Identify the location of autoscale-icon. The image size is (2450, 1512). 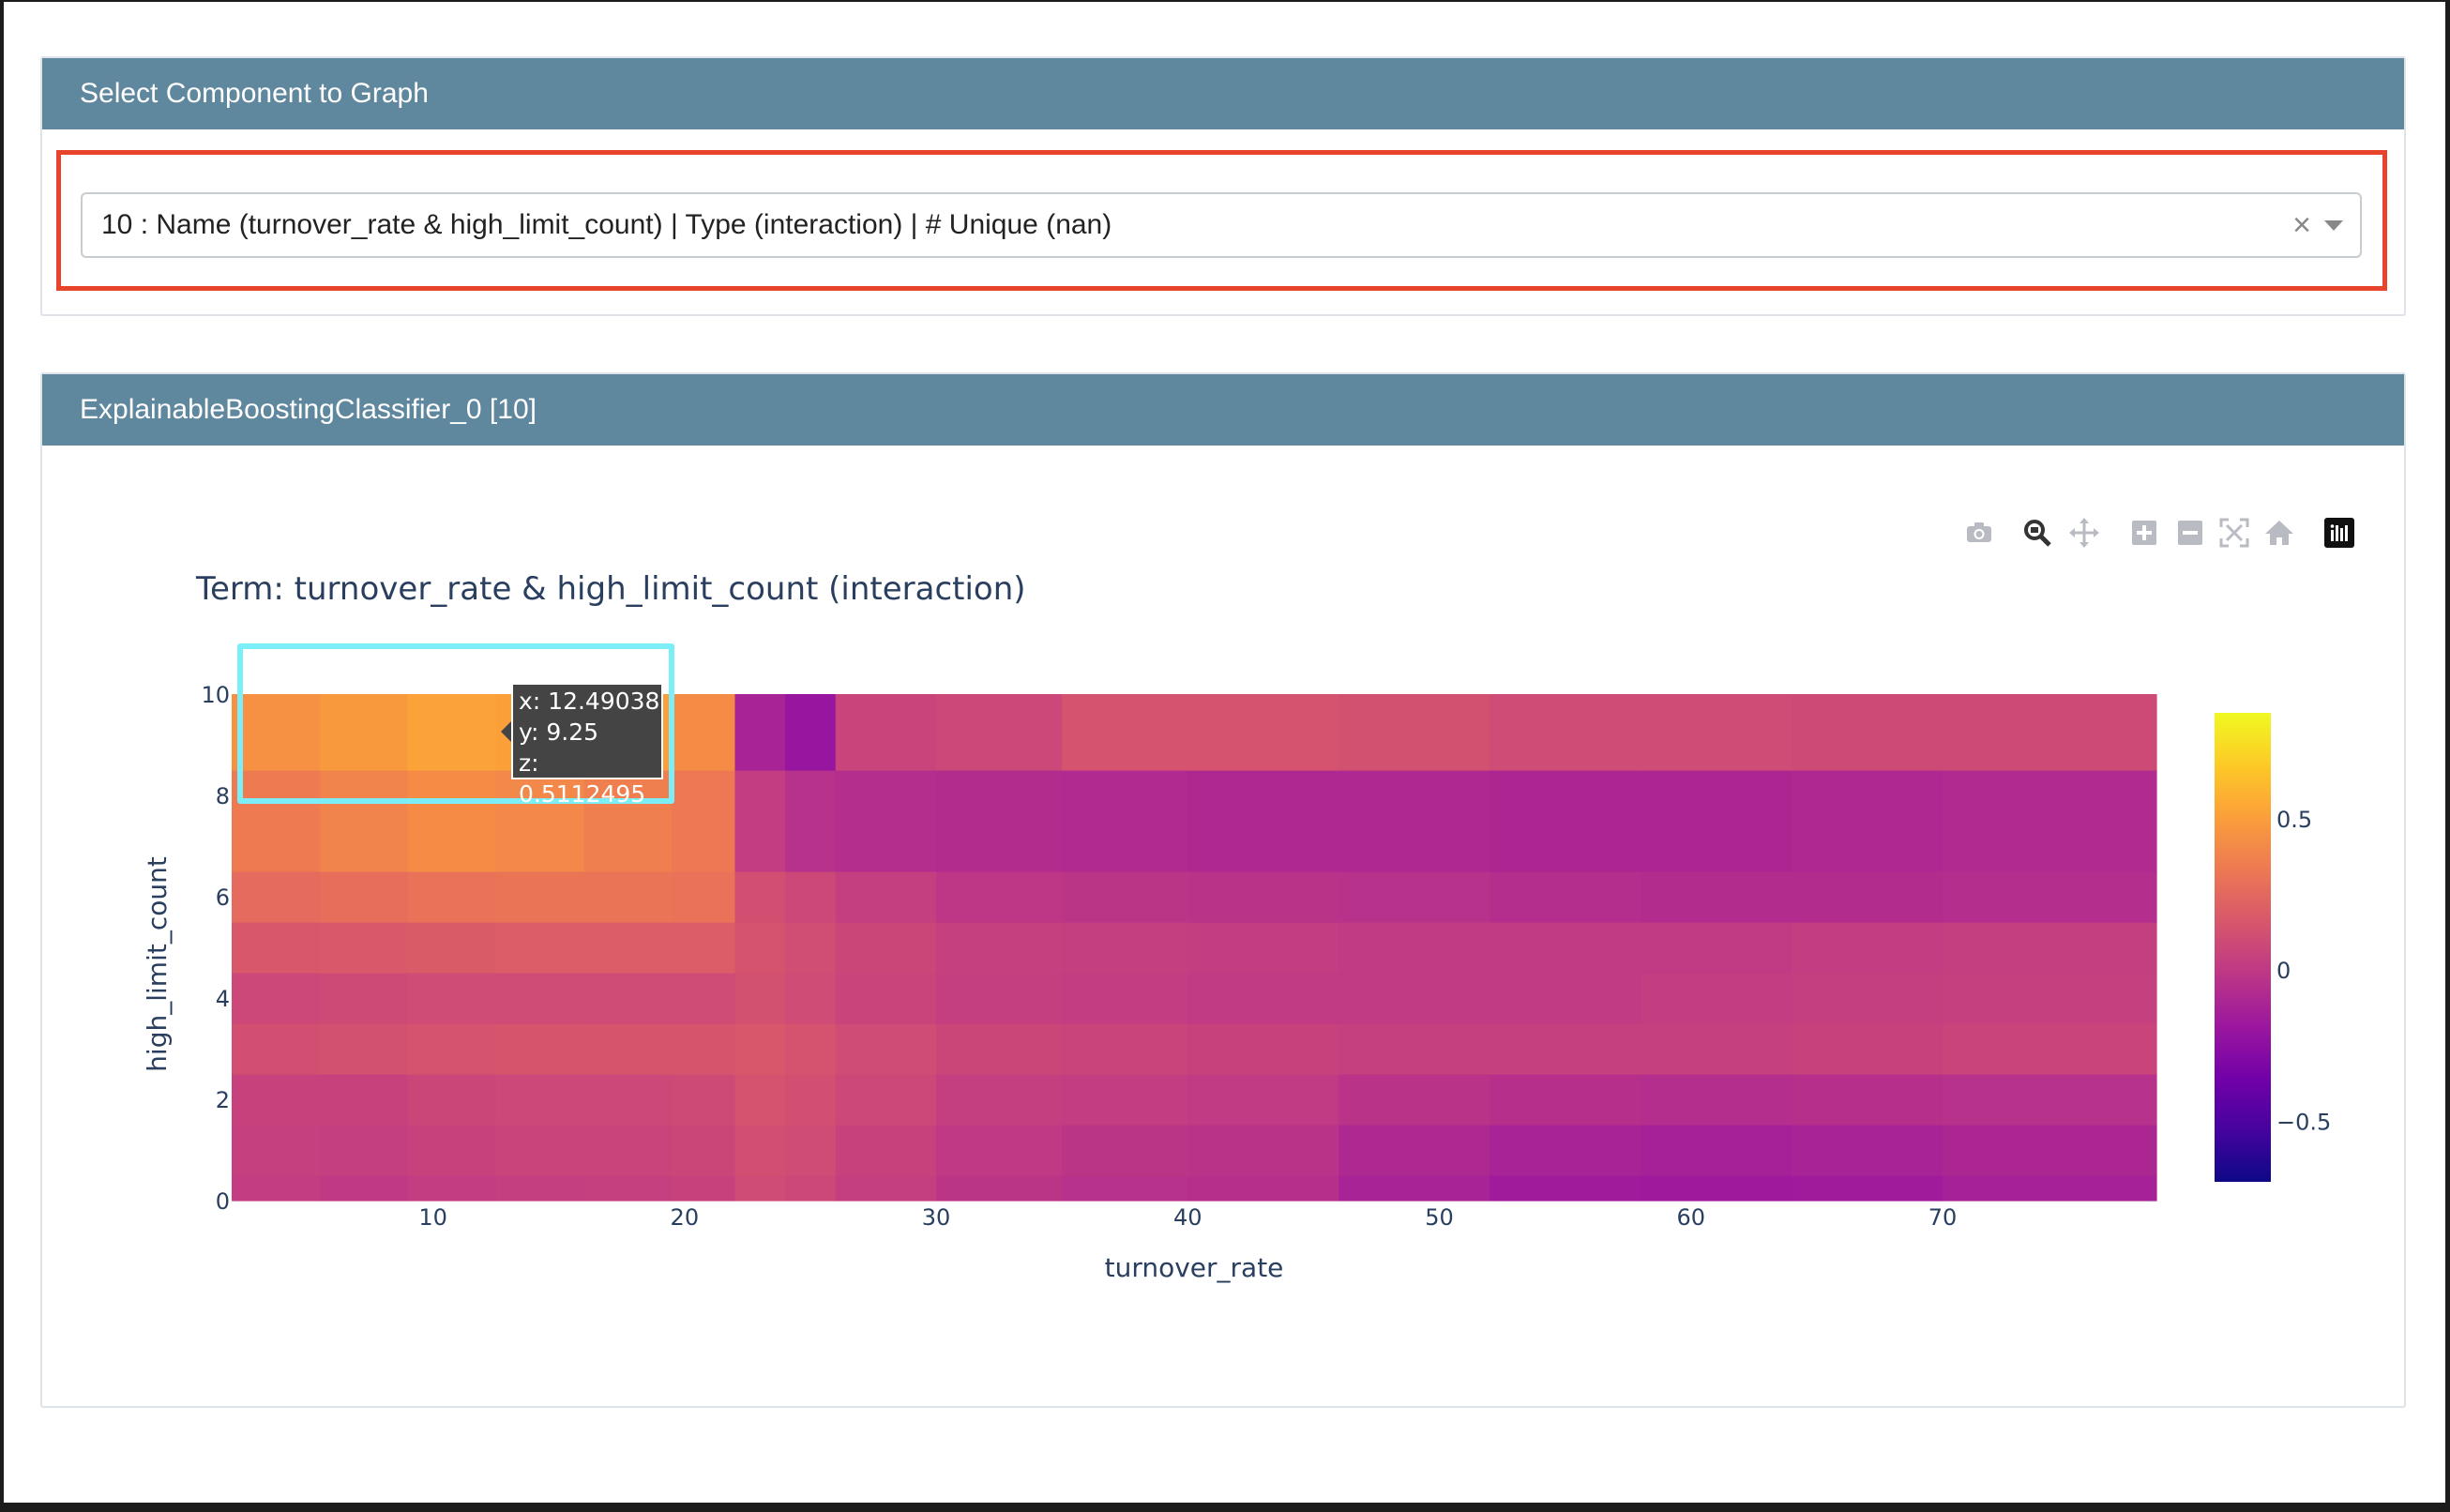
(2234, 533).